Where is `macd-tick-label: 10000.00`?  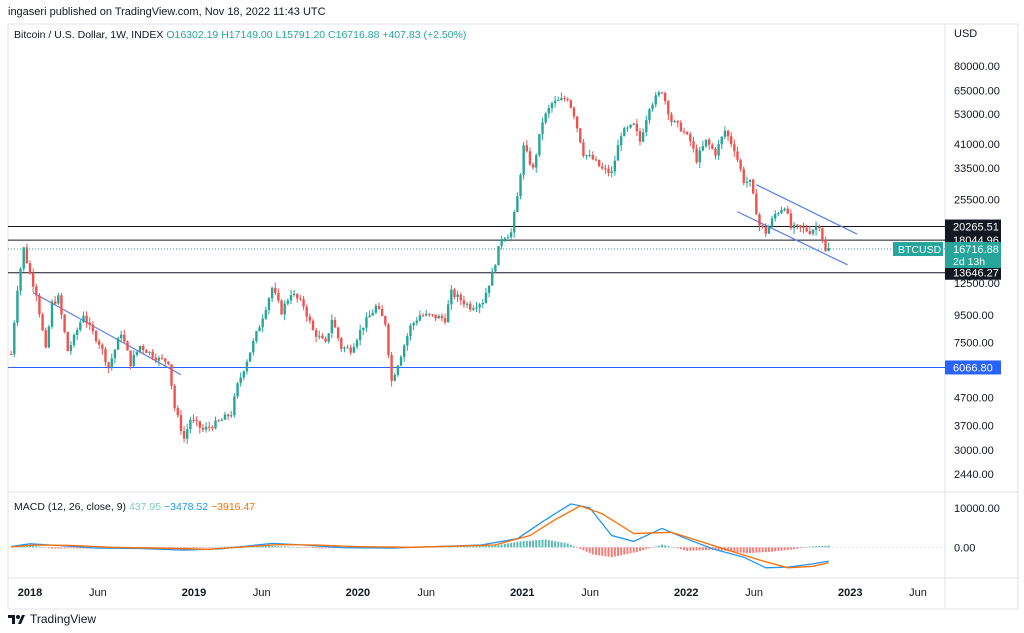
macd-tick-label: 10000.00 is located at coordinates (977, 509).